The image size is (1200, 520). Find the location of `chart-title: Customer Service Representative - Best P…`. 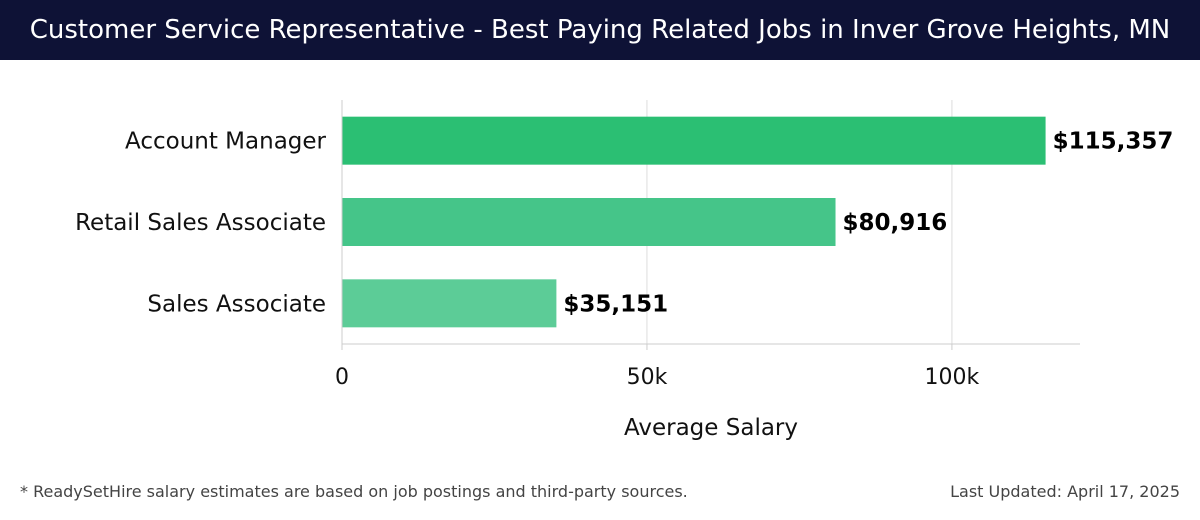

chart-title: Customer Service Representative - Best P… is located at coordinates (600, 30).